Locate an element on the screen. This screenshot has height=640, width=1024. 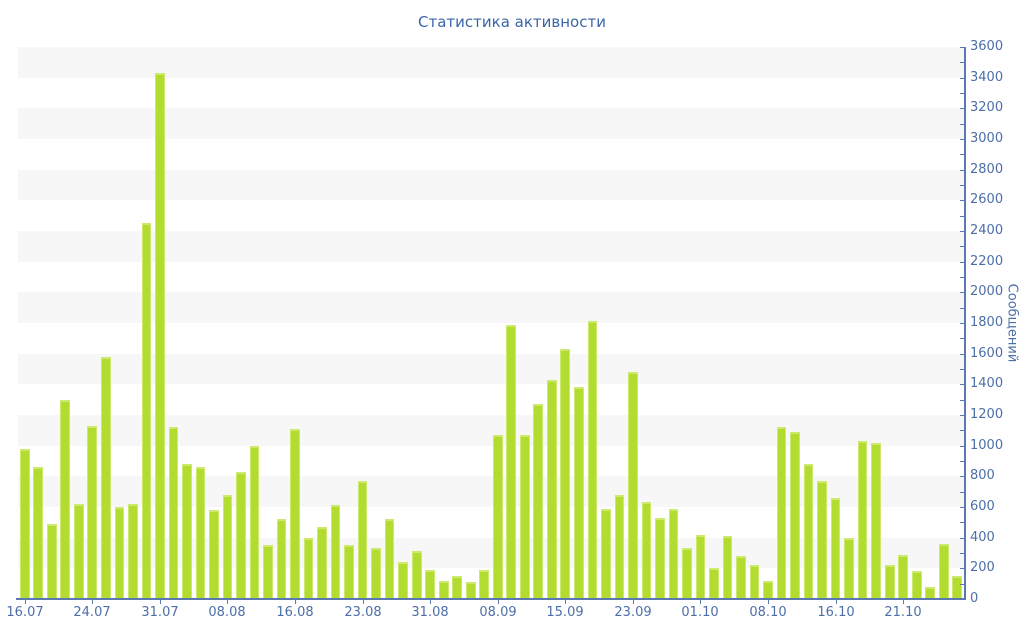
y-tick-label: 2400 is located at coordinates (987, 230).